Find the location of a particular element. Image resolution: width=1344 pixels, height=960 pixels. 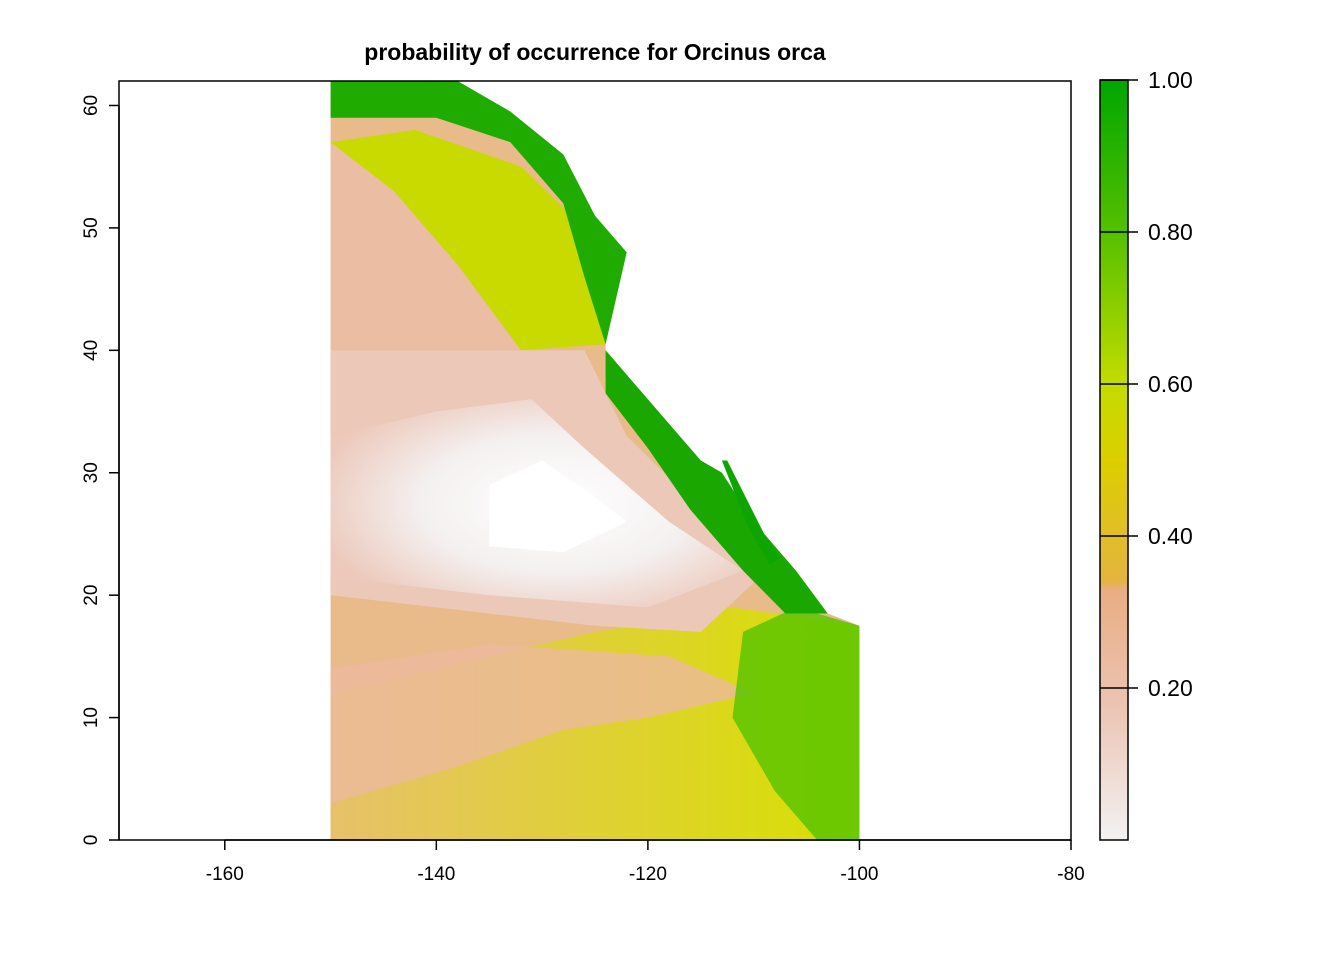

legend-tick-label: 0.40 is located at coordinates (1170, 536).